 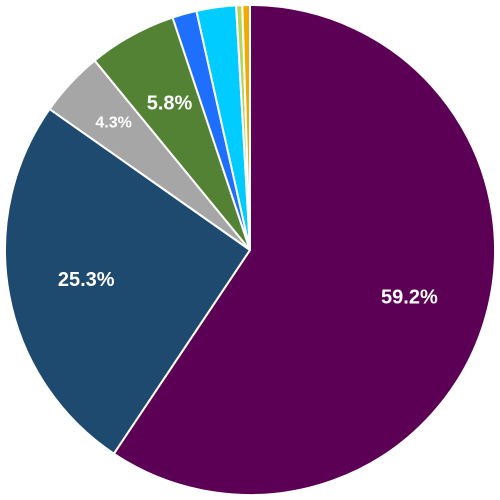 I want to click on pie-slice-label-3: 4.3%, so click(x=113, y=123).